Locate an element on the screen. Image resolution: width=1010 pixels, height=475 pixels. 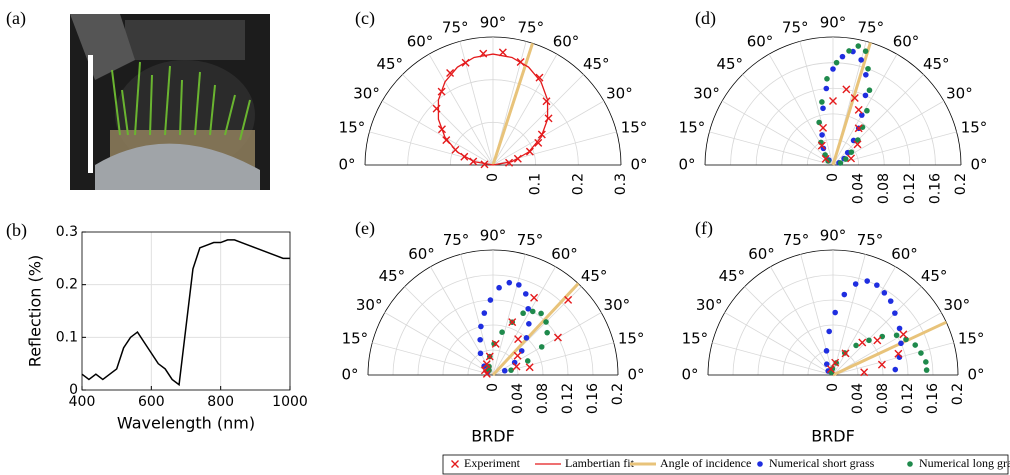
panel-label: (f) is located at coordinates (704, 228).